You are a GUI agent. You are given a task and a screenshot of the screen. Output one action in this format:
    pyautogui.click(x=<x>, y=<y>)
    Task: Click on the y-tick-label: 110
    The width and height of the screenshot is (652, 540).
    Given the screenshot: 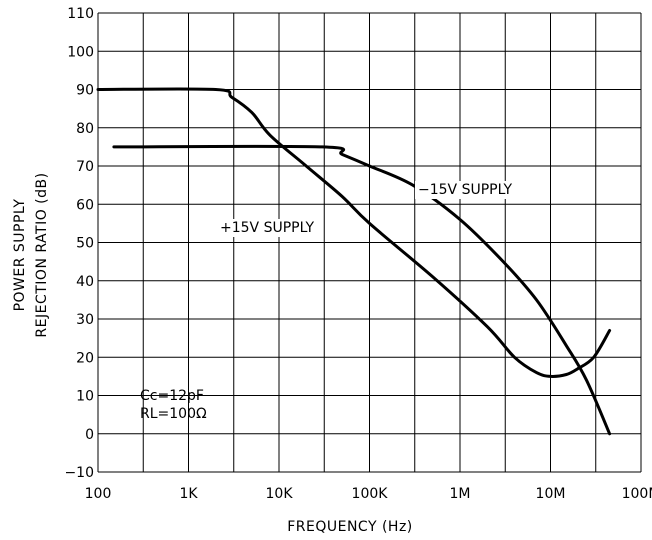 What is the action you would take?
    pyautogui.click(x=80, y=14)
    